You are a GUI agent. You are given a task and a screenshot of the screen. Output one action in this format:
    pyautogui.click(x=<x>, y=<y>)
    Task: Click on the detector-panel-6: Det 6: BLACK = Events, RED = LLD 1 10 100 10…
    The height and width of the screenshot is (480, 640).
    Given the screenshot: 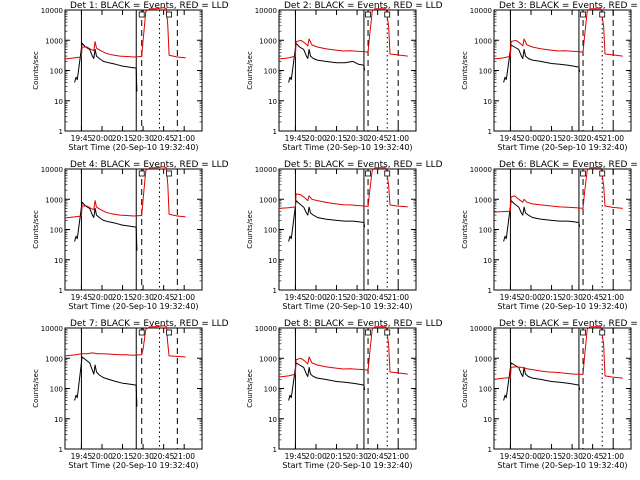 What is the action you would take?
    pyautogui.click(x=550, y=235)
    